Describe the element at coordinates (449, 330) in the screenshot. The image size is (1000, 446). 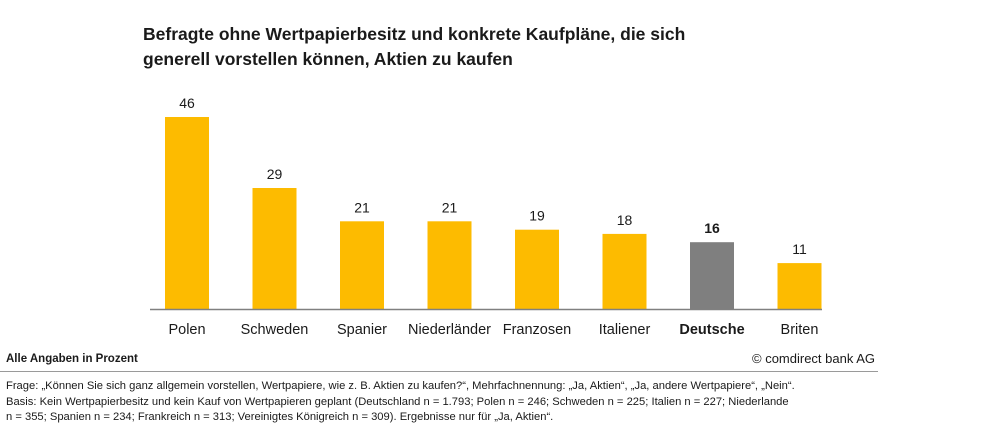
I see `category-label-niederlander: Niederländer` at that location.